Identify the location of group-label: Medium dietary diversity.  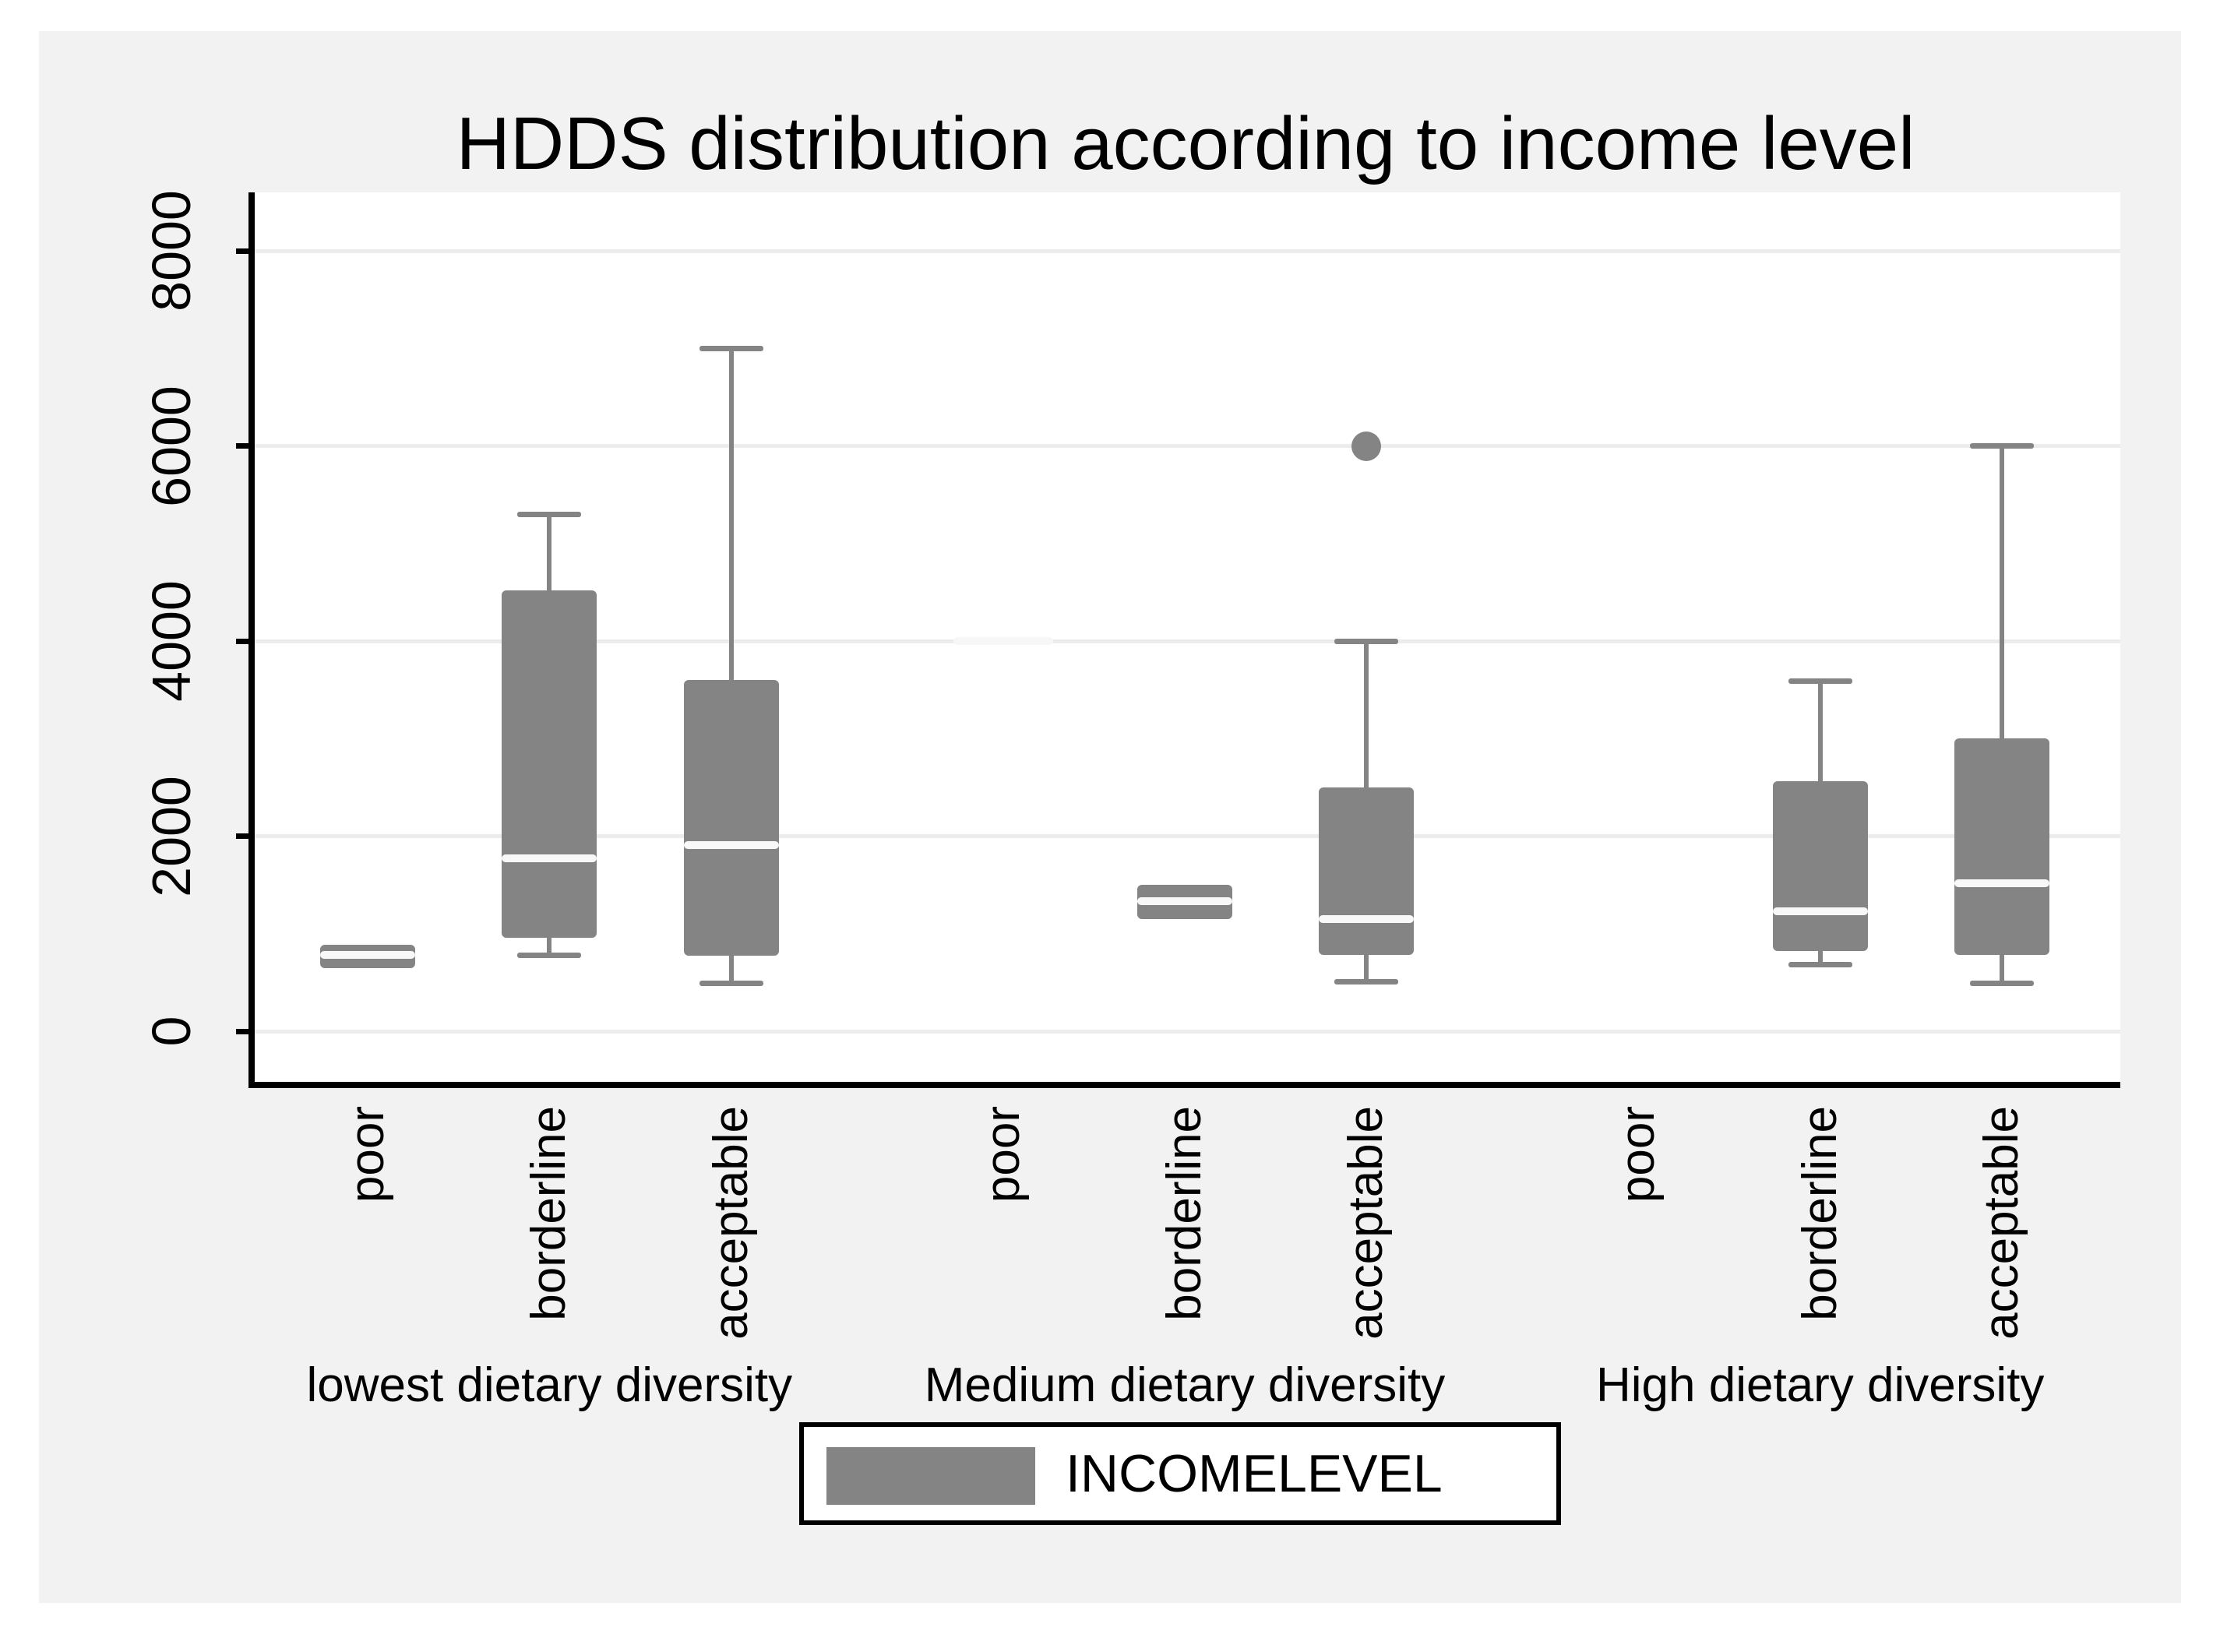
(1185, 1385).